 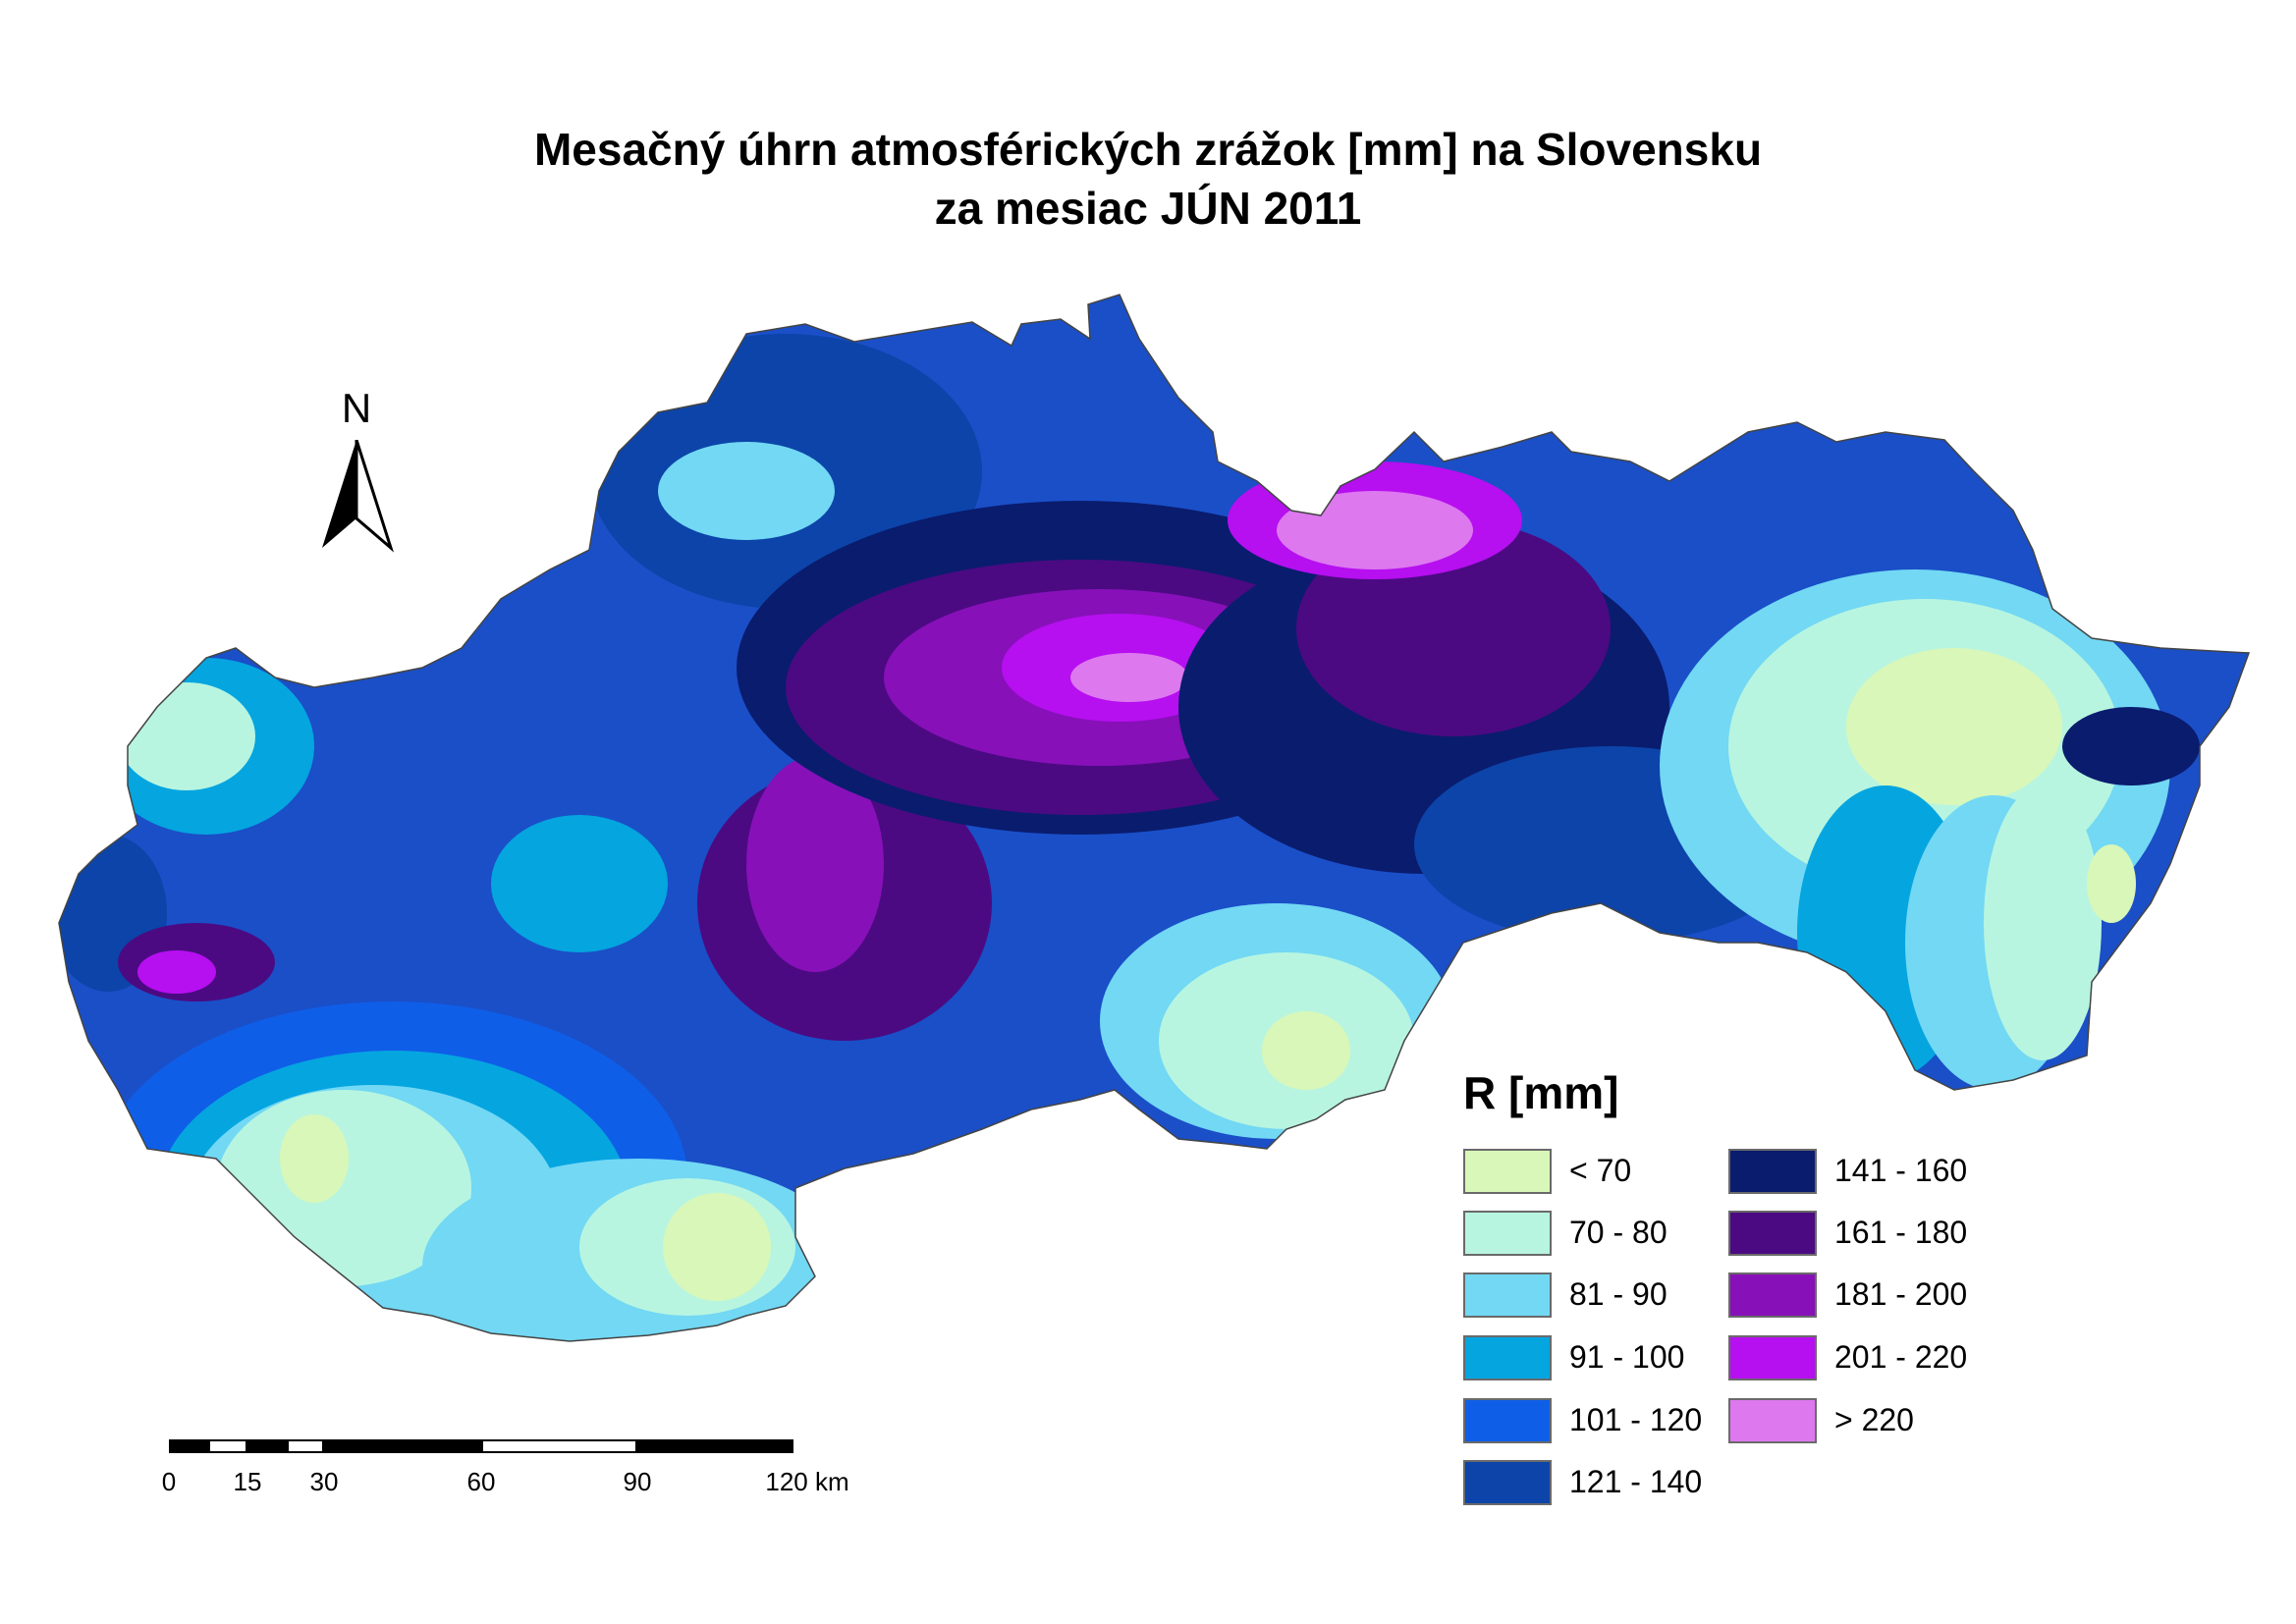 I want to click on scale-tick-label: 30, so click(x=324, y=1481).